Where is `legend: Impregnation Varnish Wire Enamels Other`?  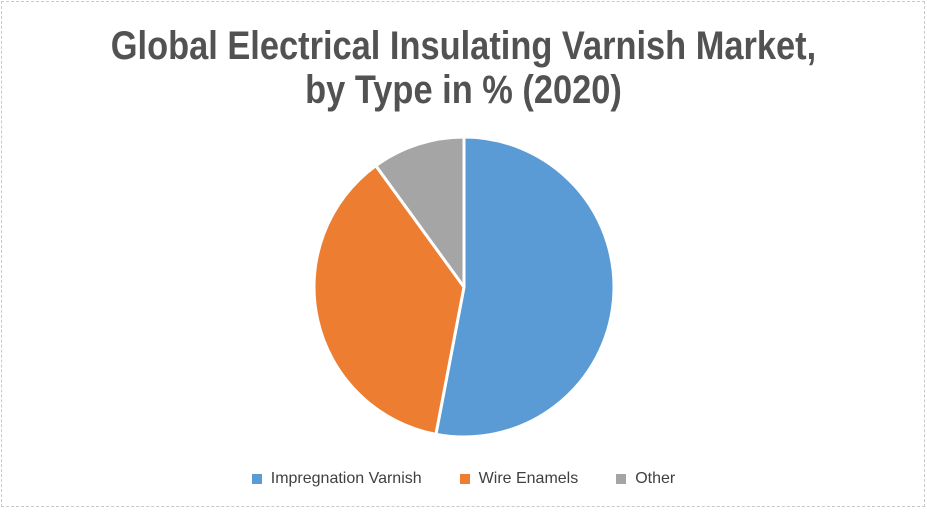
legend: Impregnation Varnish Wire Enamels Other is located at coordinates (463, 479).